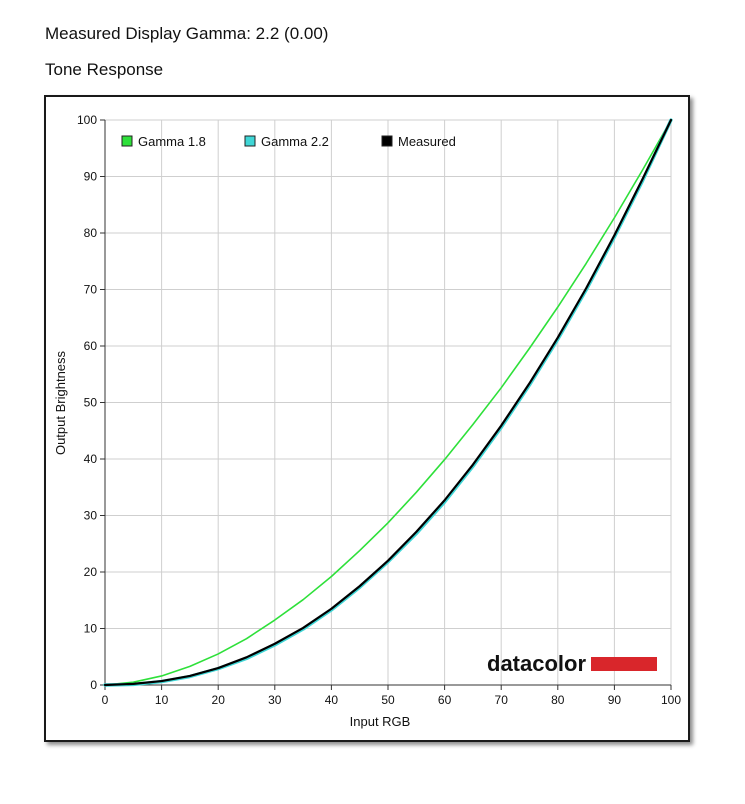  What do you see at coordinates (387, 141) in the screenshot?
I see `legend-swatch-measured` at bounding box center [387, 141].